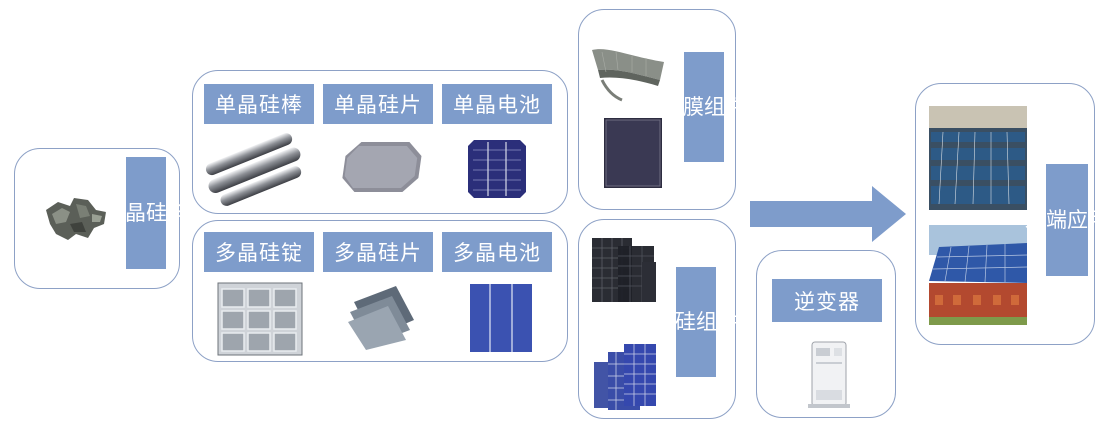 The height and width of the screenshot is (421, 1105). What do you see at coordinates (497, 252) in the screenshot?
I see `poly-cell-label: 多晶电池` at bounding box center [497, 252].